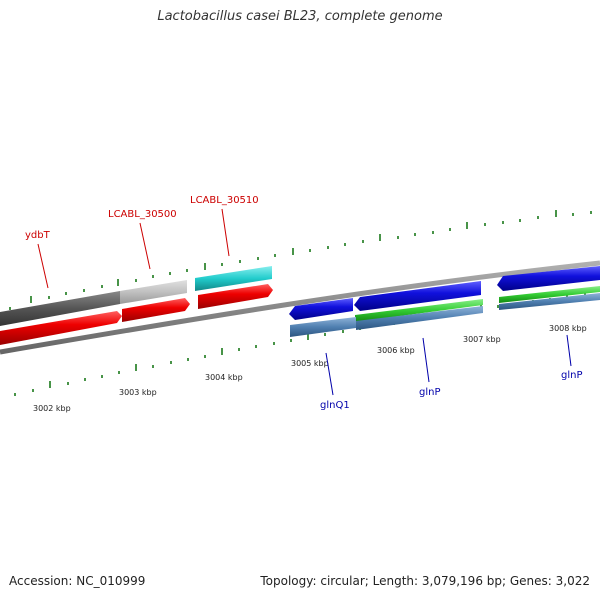 The height and width of the screenshot is (600, 600). What do you see at coordinates (153, 292) in the screenshot?
I see `feature-light-grey` at bounding box center [153, 292].